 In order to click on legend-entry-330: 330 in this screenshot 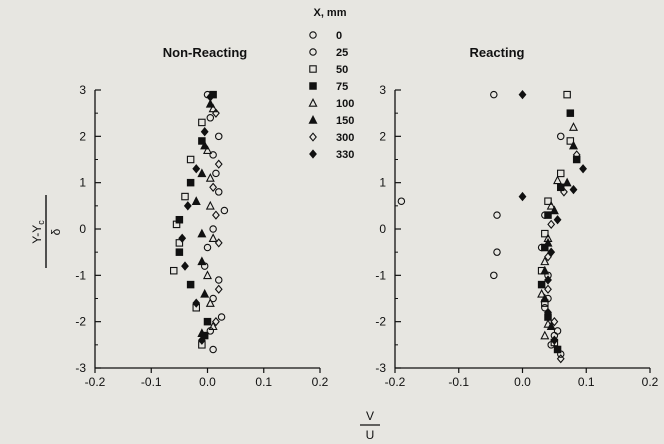, I will do `click(331, 155)`.